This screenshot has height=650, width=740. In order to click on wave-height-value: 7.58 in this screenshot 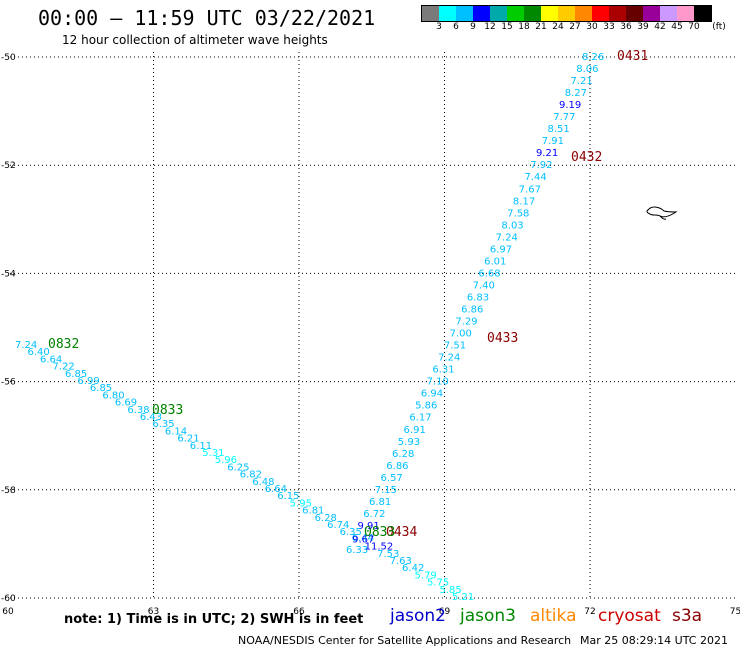, I will do `click(518, 213)`.